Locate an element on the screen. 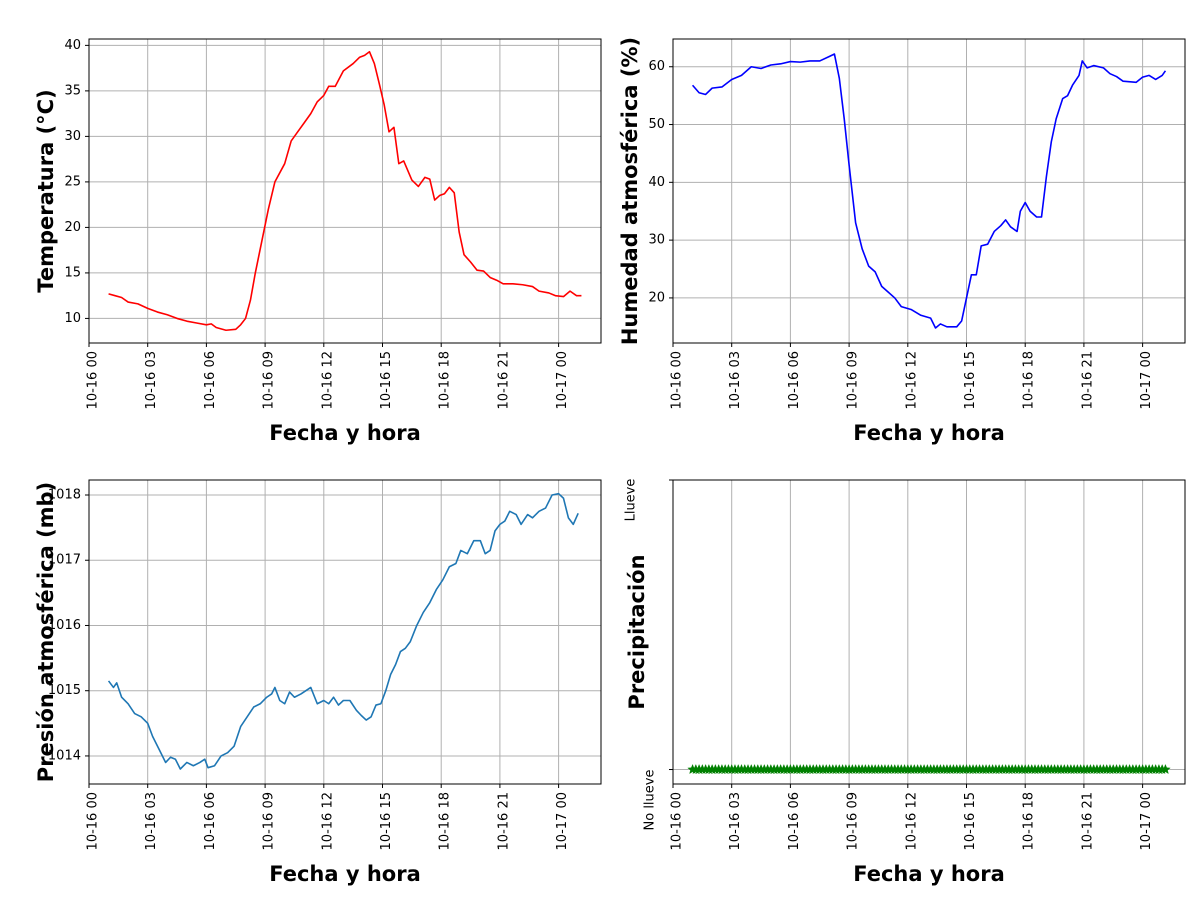  y-tick-label: 60 is located at coordinates (656, 66).